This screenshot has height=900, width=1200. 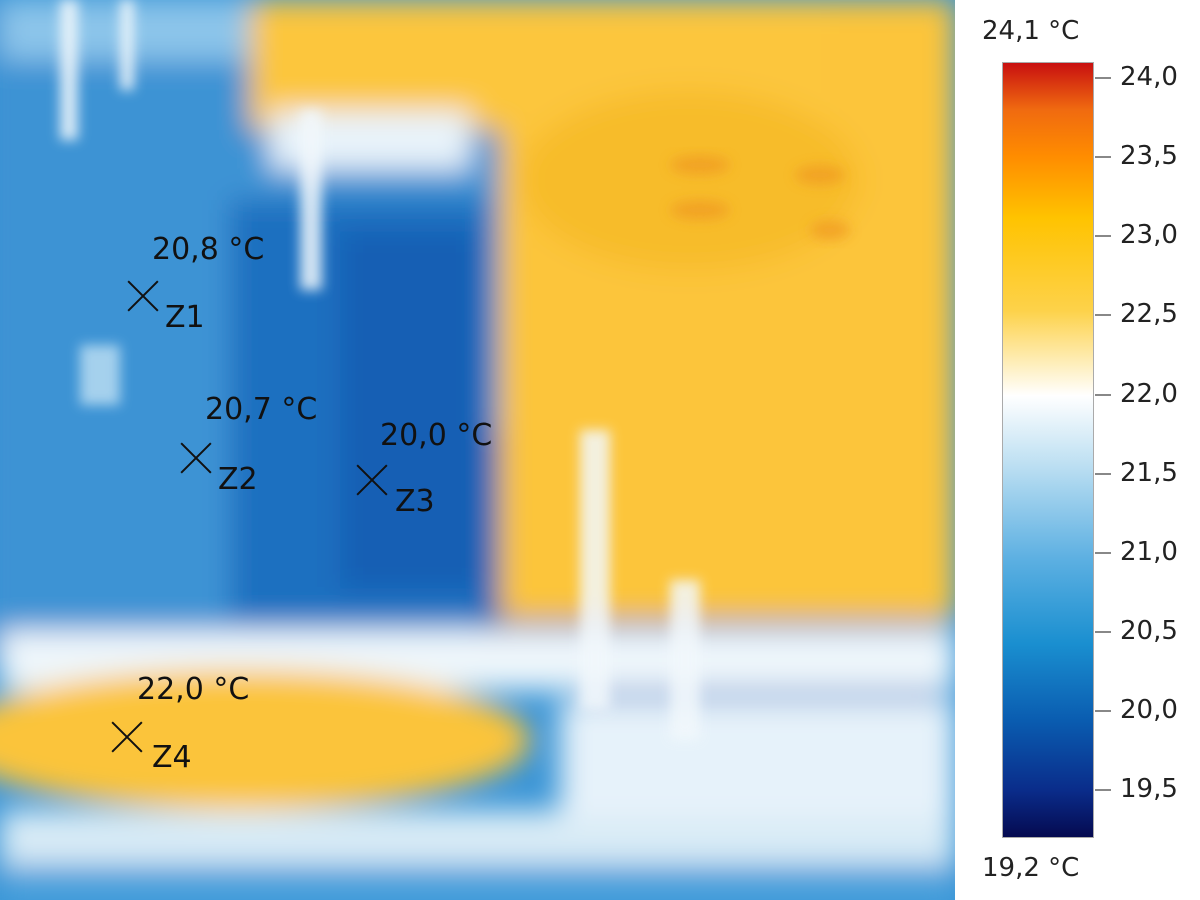 What do you see at coordinates (436, 435) in the screenshot?
I see `marker-temp: 20,0 °C` at bounding box center [436, 435].